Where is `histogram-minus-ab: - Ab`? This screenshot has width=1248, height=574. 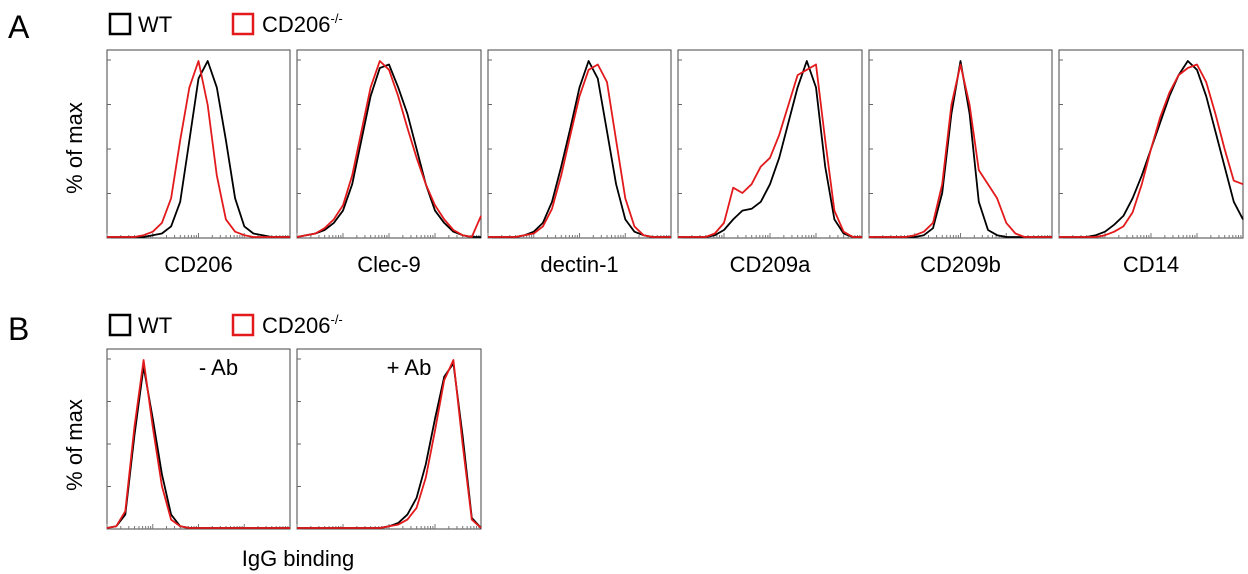 histogram-minus-ab: - Ab is located at coordinates (198, 439).